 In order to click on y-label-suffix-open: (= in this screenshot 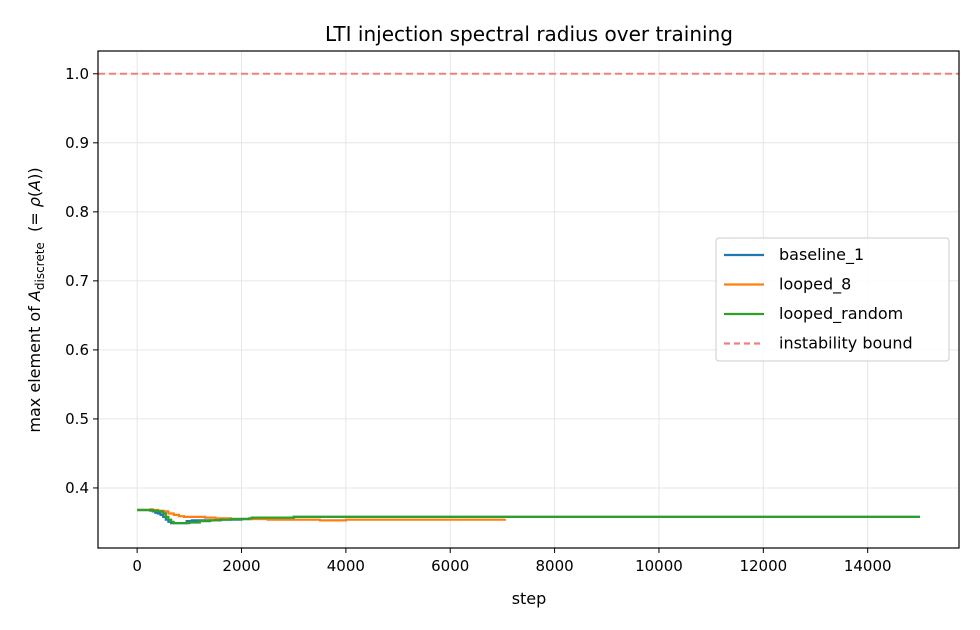, I will do `click(34, 224)`.